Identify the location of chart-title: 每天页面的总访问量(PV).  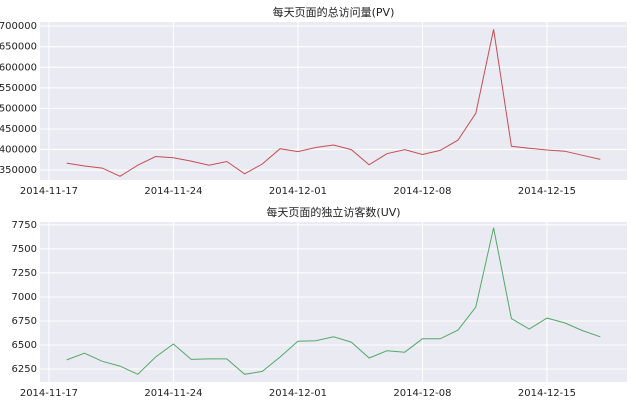
(334, 12).